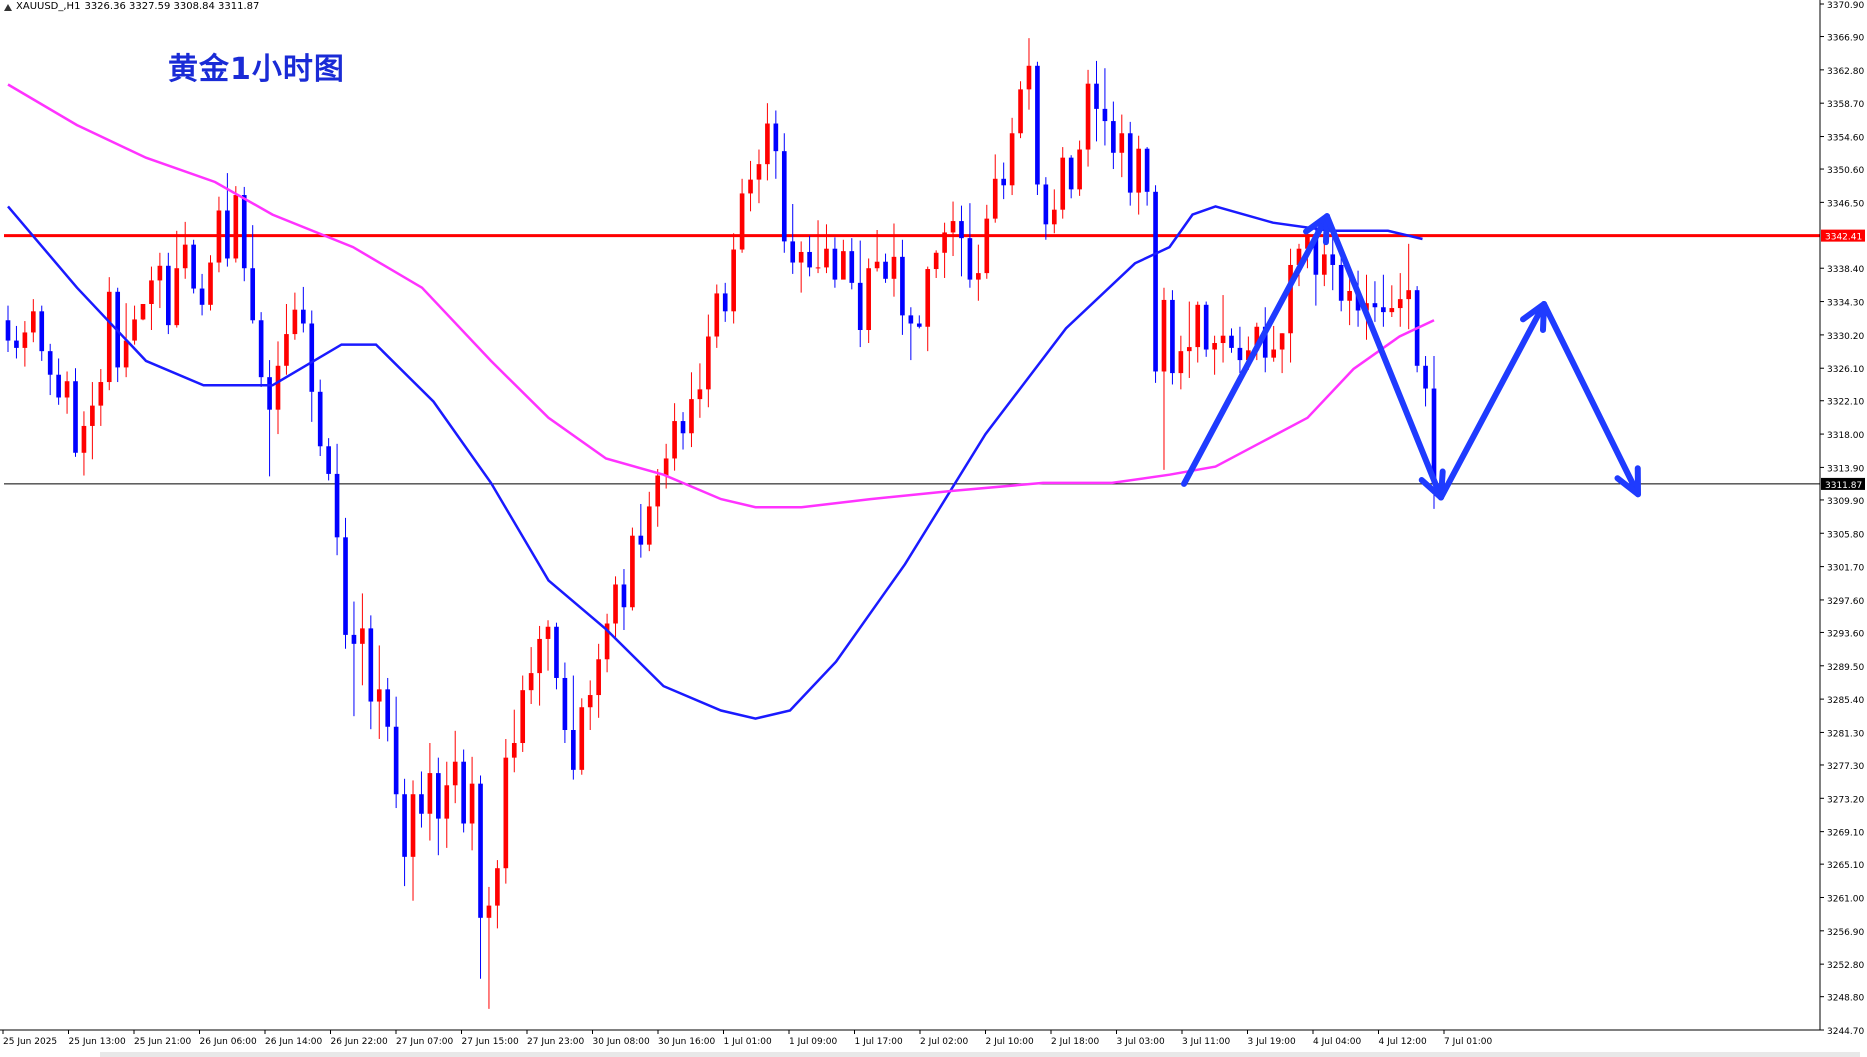 Image resolution: width=1867 pixels, height=1057 pixels. I want to click on price-tick-label: 3281.30, so click(1845, 734).